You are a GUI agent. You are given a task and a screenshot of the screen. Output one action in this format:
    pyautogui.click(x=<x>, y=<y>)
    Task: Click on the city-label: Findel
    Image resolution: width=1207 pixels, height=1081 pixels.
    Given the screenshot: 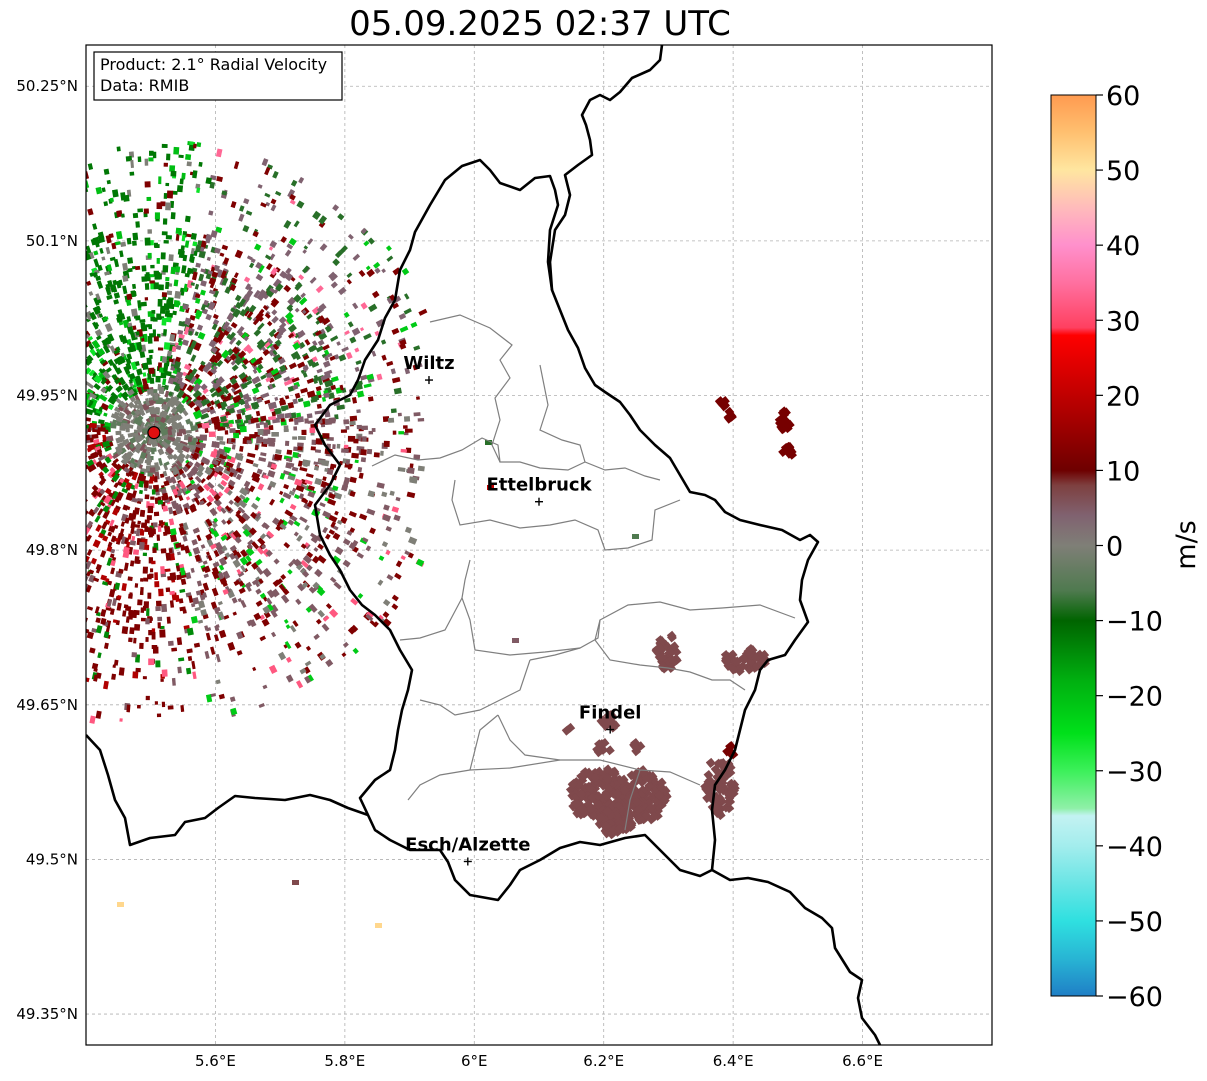 What is the action you would take?
    pyautogui.click(x=610, y=713)
    